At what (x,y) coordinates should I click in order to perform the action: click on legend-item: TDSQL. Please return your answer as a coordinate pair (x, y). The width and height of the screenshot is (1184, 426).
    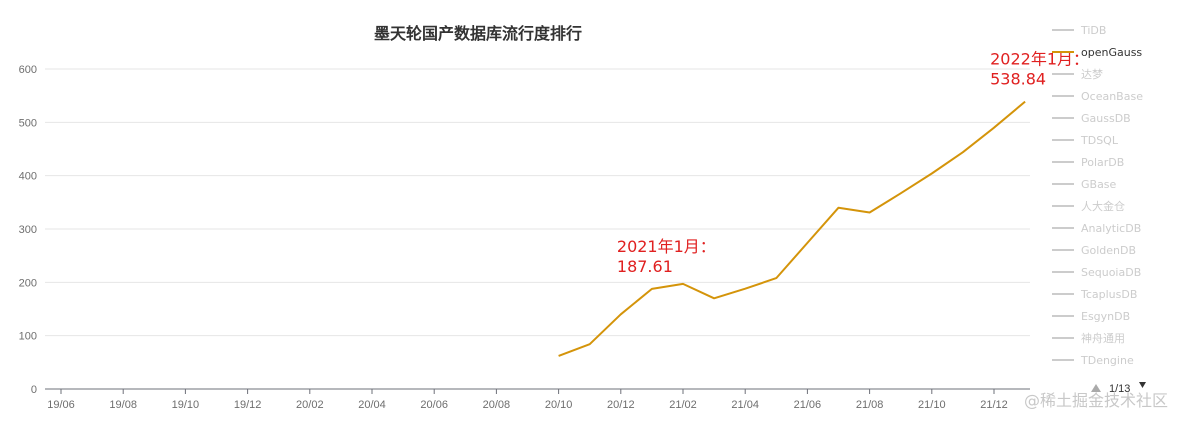
    Looking at the image, I should click on (1099, 140).